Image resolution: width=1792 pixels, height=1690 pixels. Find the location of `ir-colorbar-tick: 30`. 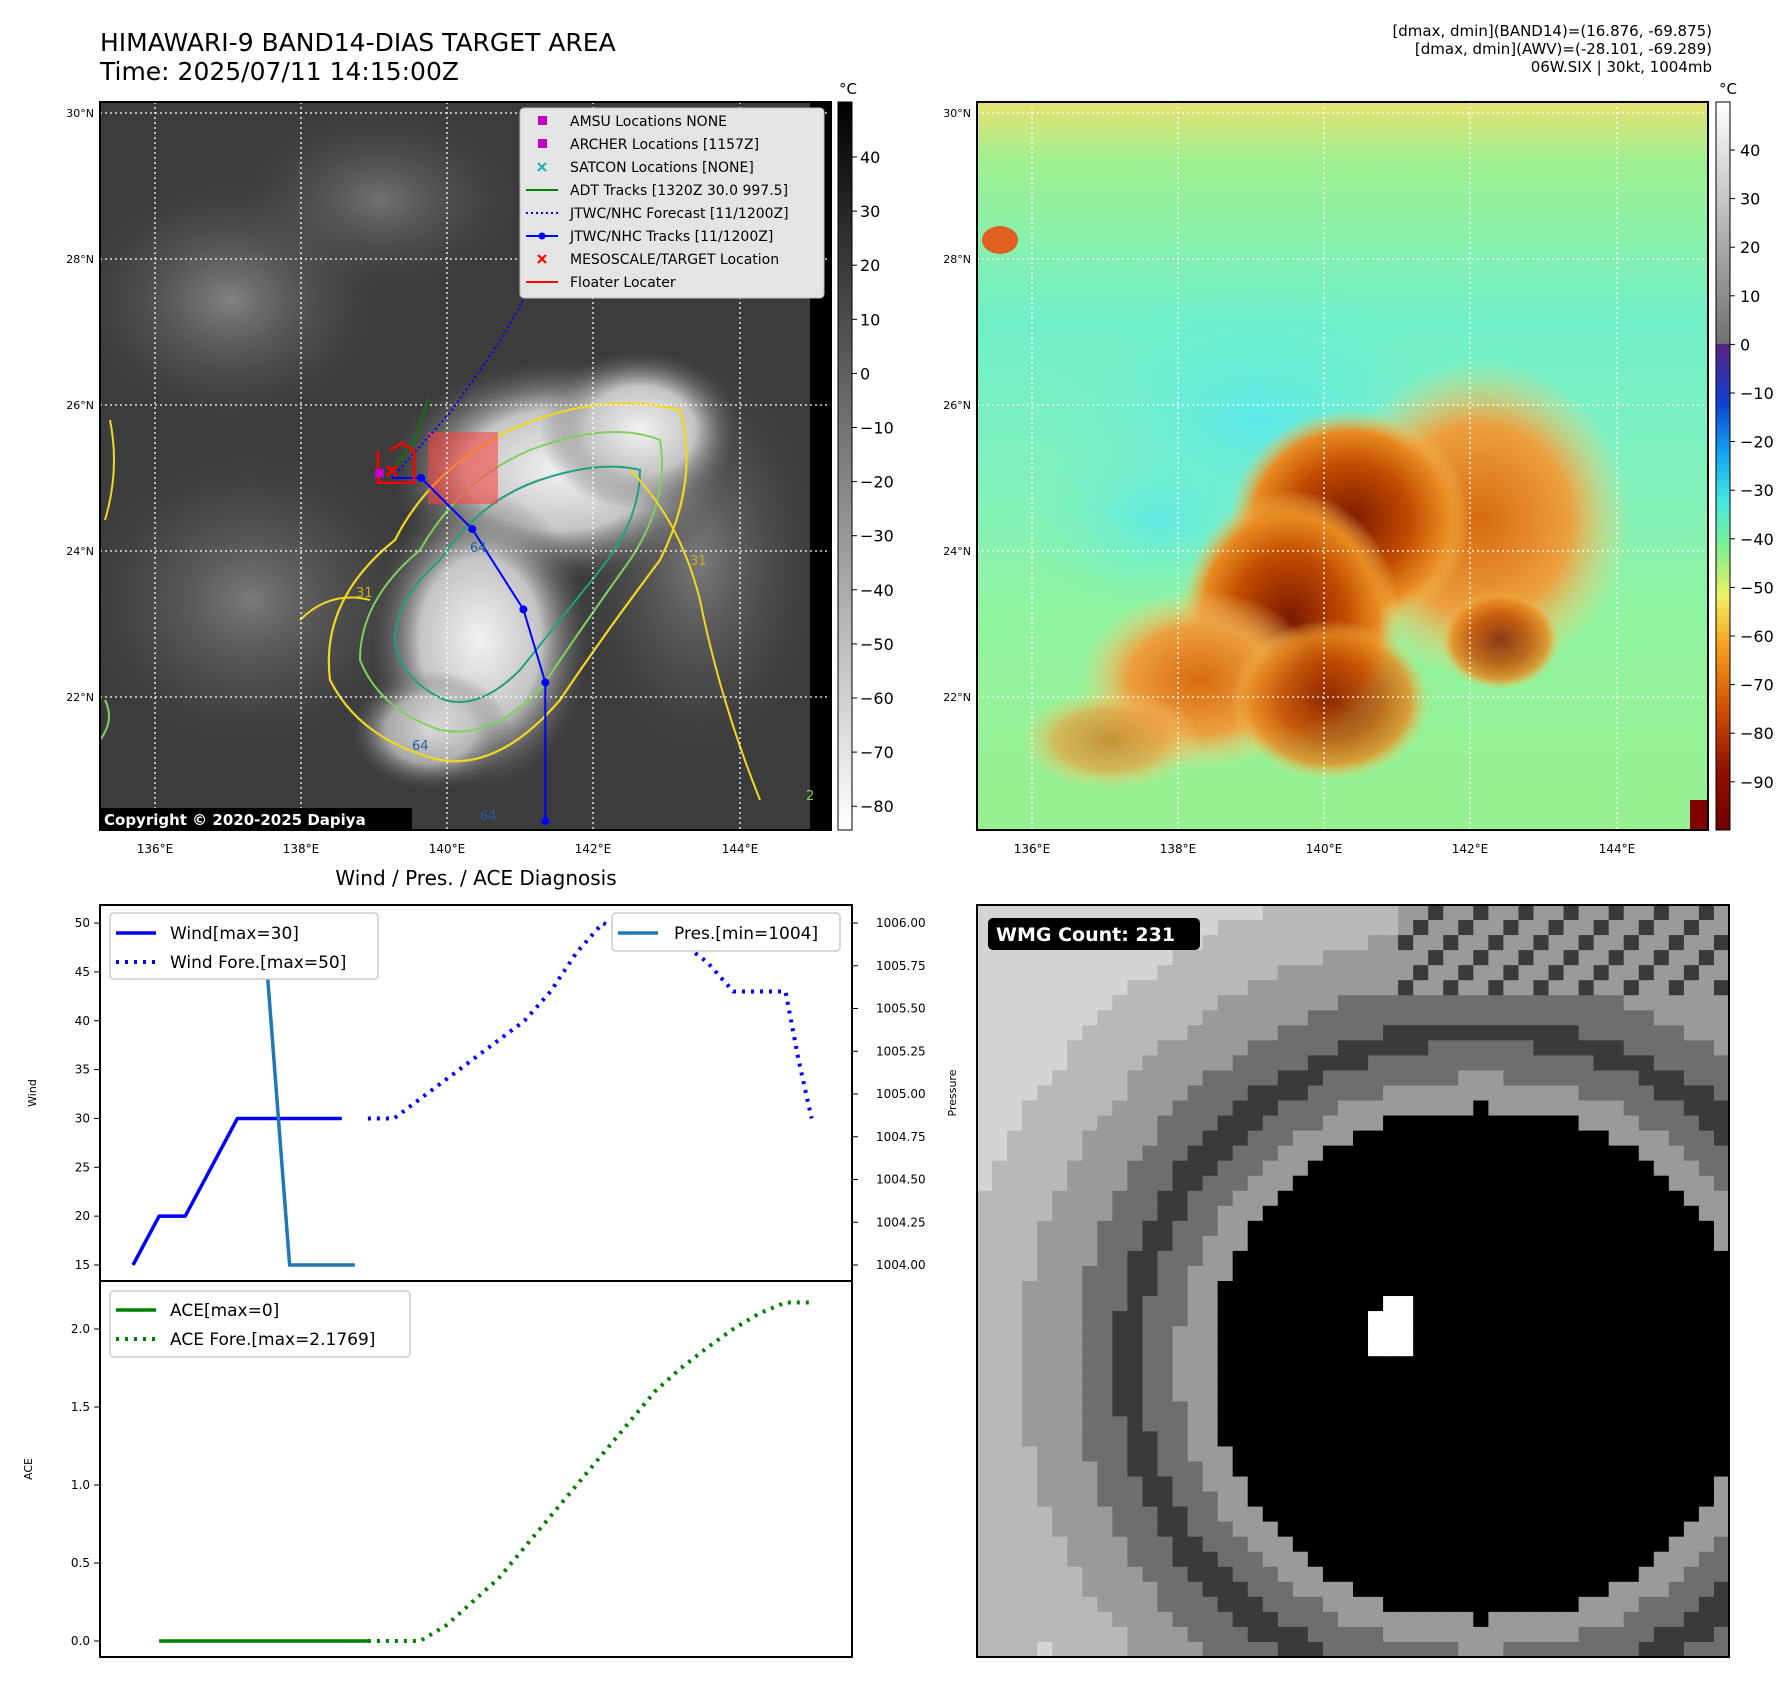

ir-colorbar-tick: 30 is located at coordinates (870, 211).